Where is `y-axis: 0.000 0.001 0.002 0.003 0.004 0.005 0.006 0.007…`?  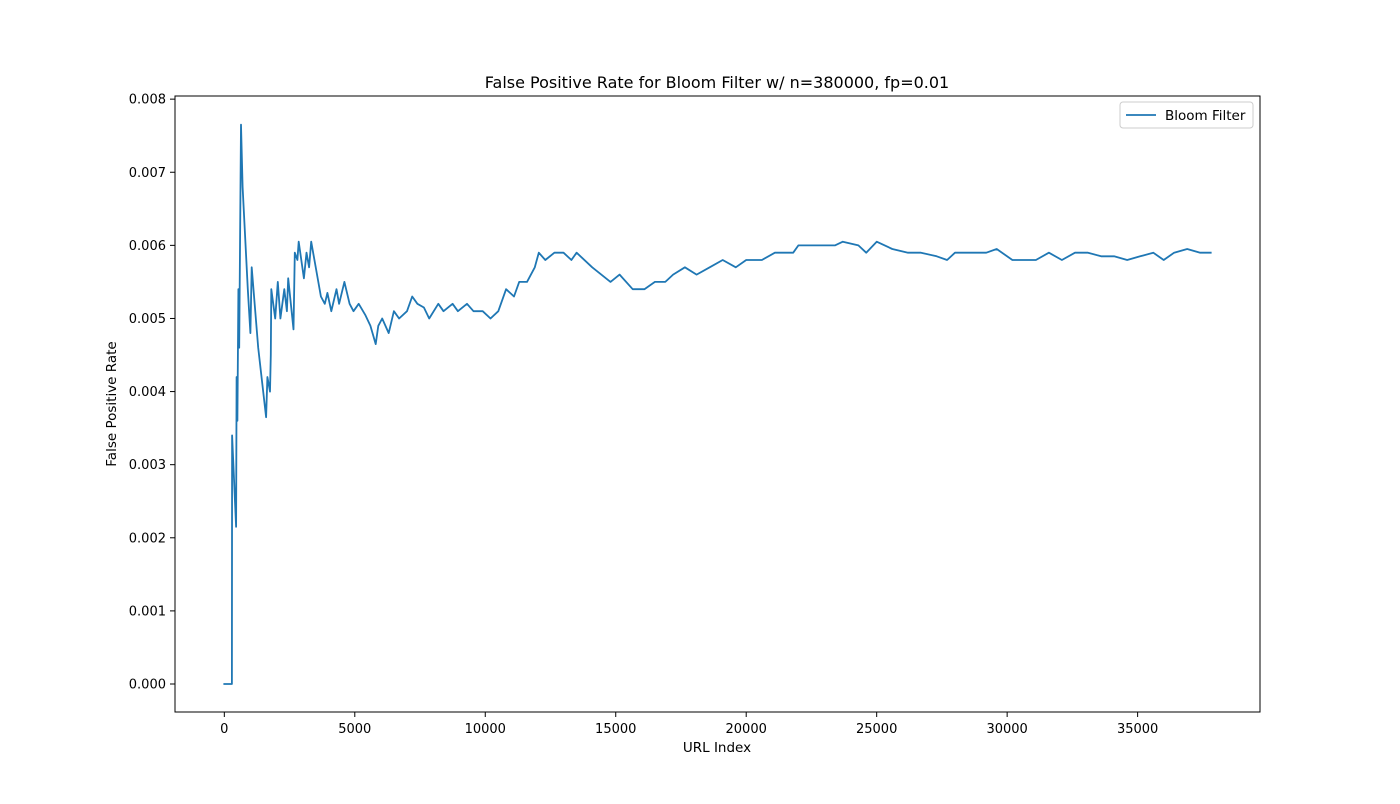 y-axis: 0.000 0.001 0.002 0.003 0.004 0.005 0.006 0.007… is located at coordinates (152, 393).